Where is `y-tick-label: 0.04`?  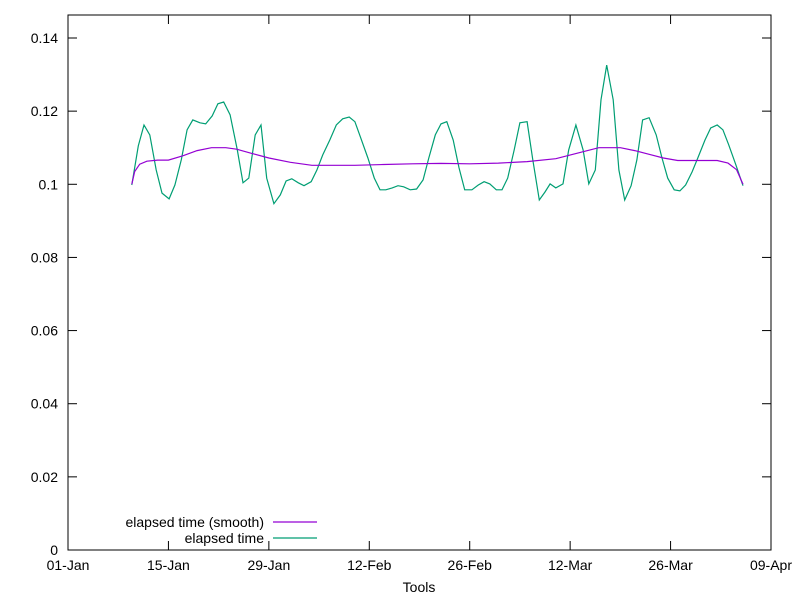 y-tick-label: 0.04 is located at coordinates (44, 404).